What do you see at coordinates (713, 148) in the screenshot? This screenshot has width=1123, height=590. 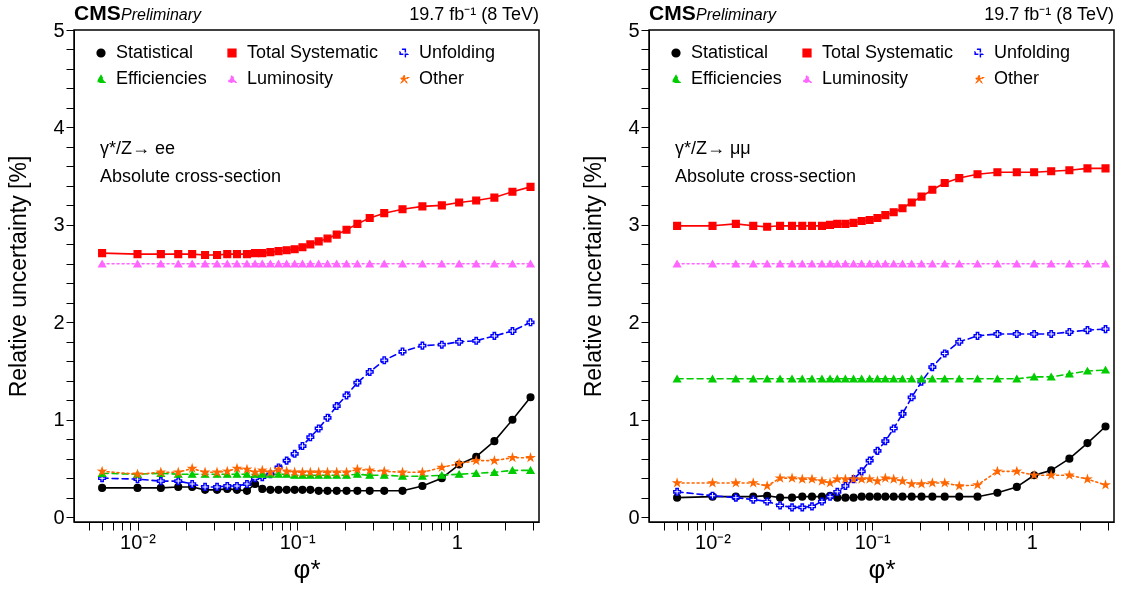 I see `annotation: γ*/Z→ μμ` at bounding box center [713, 148].